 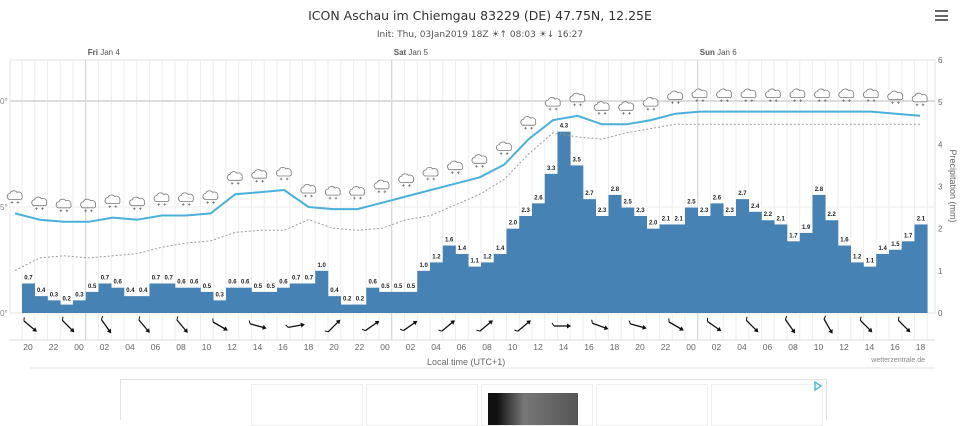 I want to click on x-axis-title: Local time (UTC+1), so click(x=466, y=362).